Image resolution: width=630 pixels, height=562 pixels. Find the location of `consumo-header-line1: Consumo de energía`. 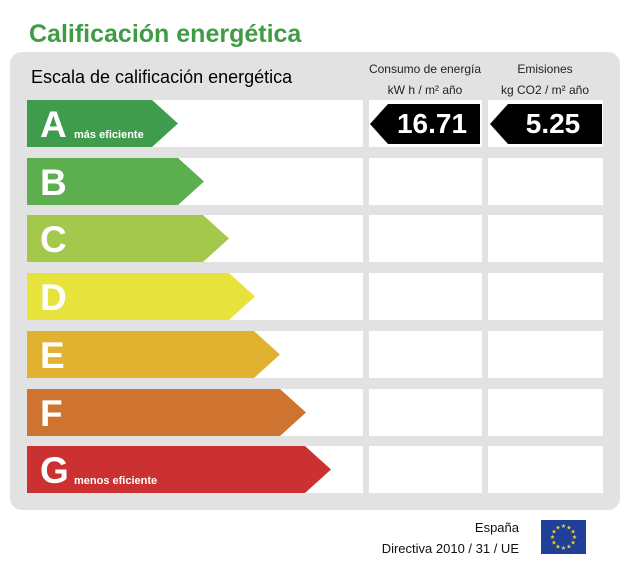

consumo-header-line1: Consumo de energía is located at coordinates (425, 69).